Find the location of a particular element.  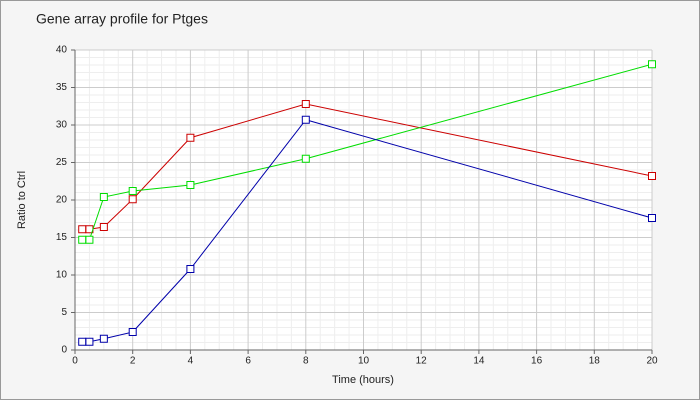

x-tick-label: 18 is located at coordinates (595, 361).